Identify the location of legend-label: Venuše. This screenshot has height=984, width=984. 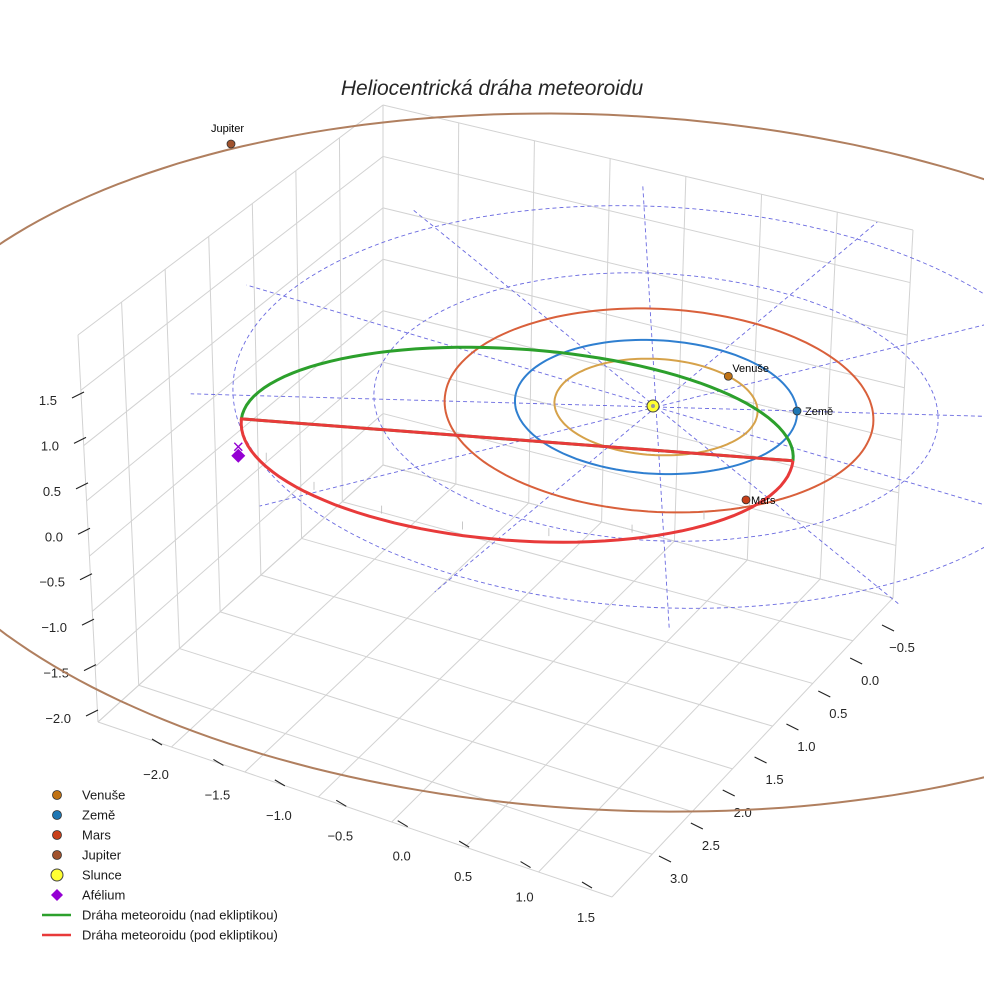
(103, 795).